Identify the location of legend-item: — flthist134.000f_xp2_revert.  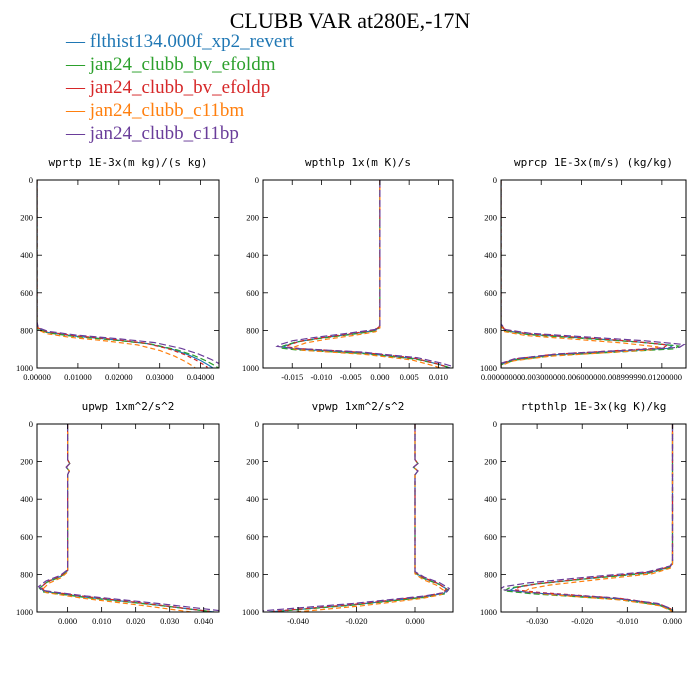
(180, 41).